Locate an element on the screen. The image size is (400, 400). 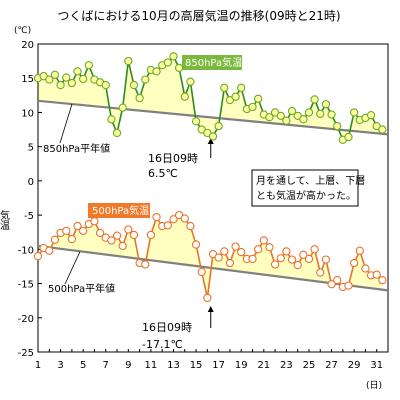
x-tick-label: 27 is located at coordinates (331, 365).